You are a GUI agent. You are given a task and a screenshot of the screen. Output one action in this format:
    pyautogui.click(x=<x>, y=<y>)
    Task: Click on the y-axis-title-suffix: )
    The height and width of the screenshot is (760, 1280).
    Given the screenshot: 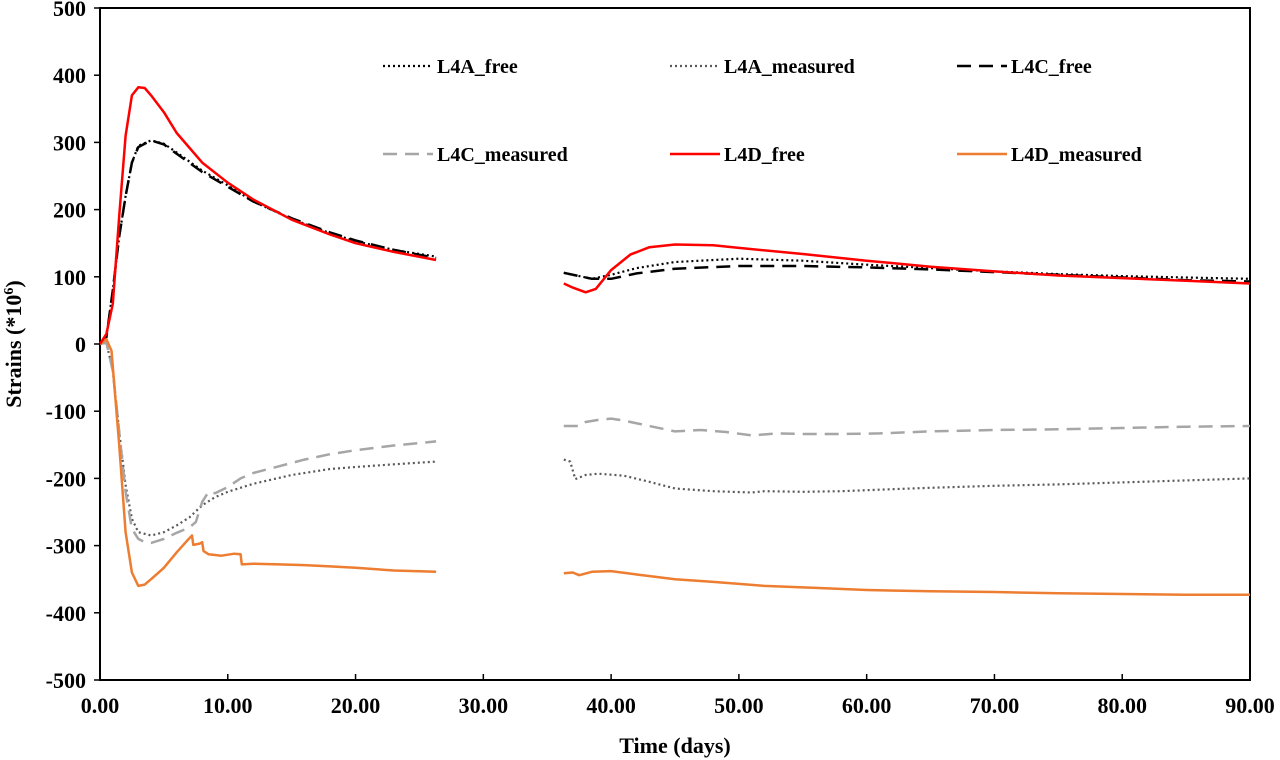 What is the action you would take?
    pyautogui.click(x=13, y=283)
    